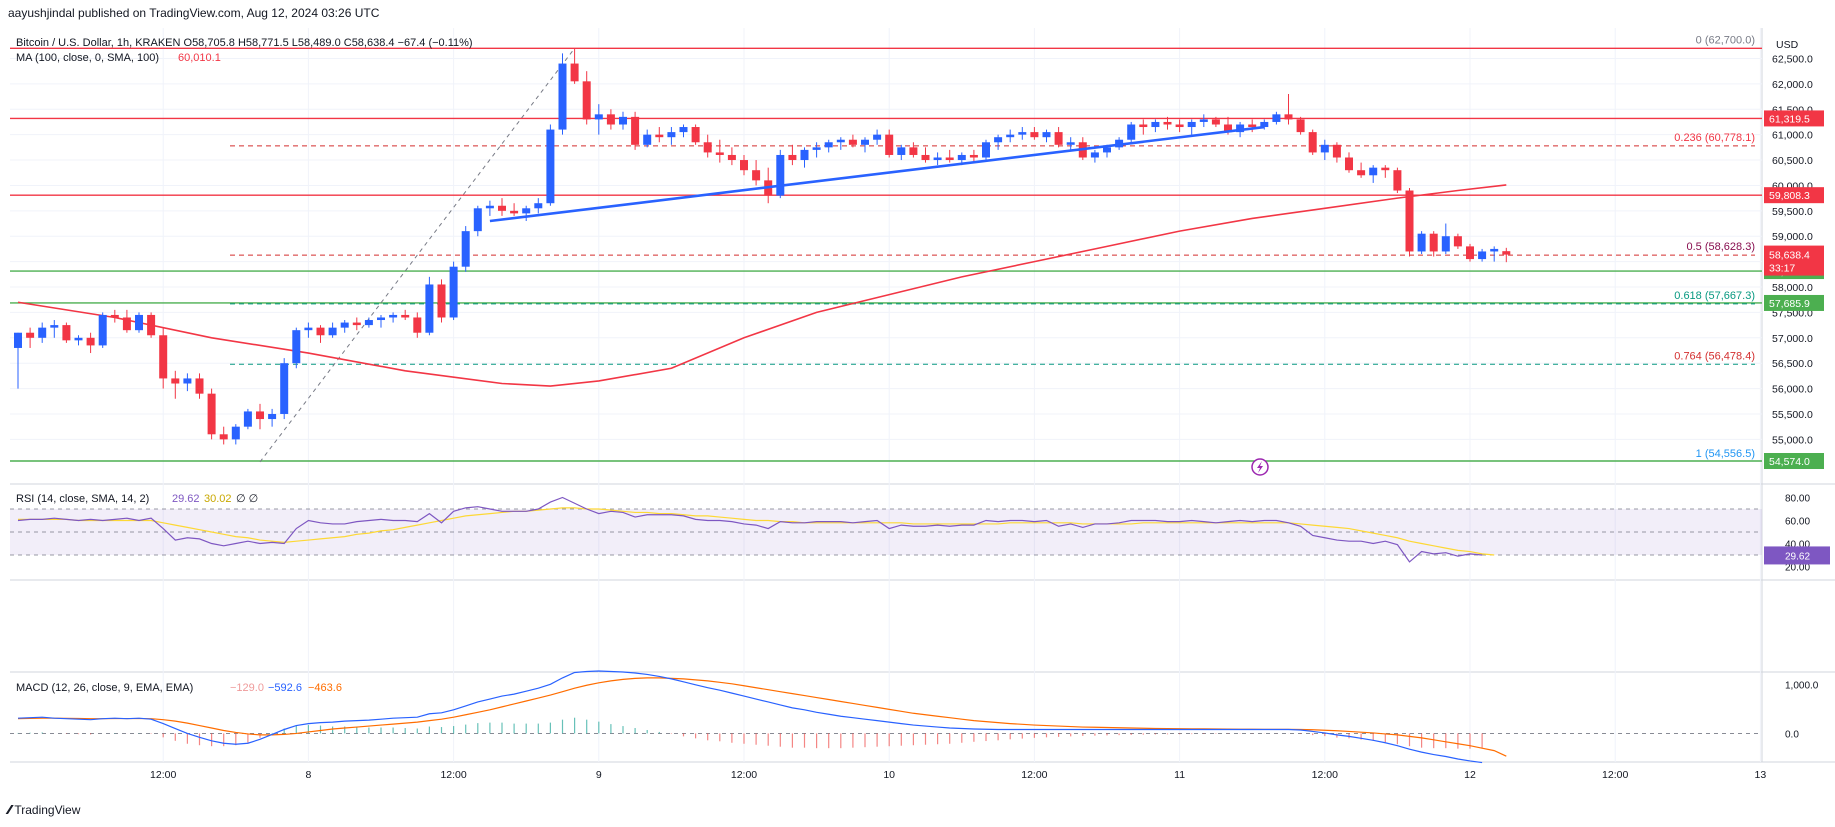 The width and height of the screenshot is (1835, 827). I want to click on trendline, so click(877, 174).